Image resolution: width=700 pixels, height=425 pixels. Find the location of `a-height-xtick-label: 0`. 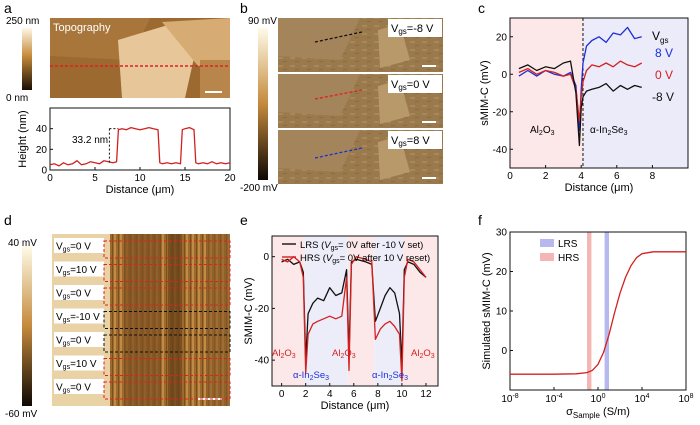

a-height-xtick-label: 0 is located at coordinates (50, 178).